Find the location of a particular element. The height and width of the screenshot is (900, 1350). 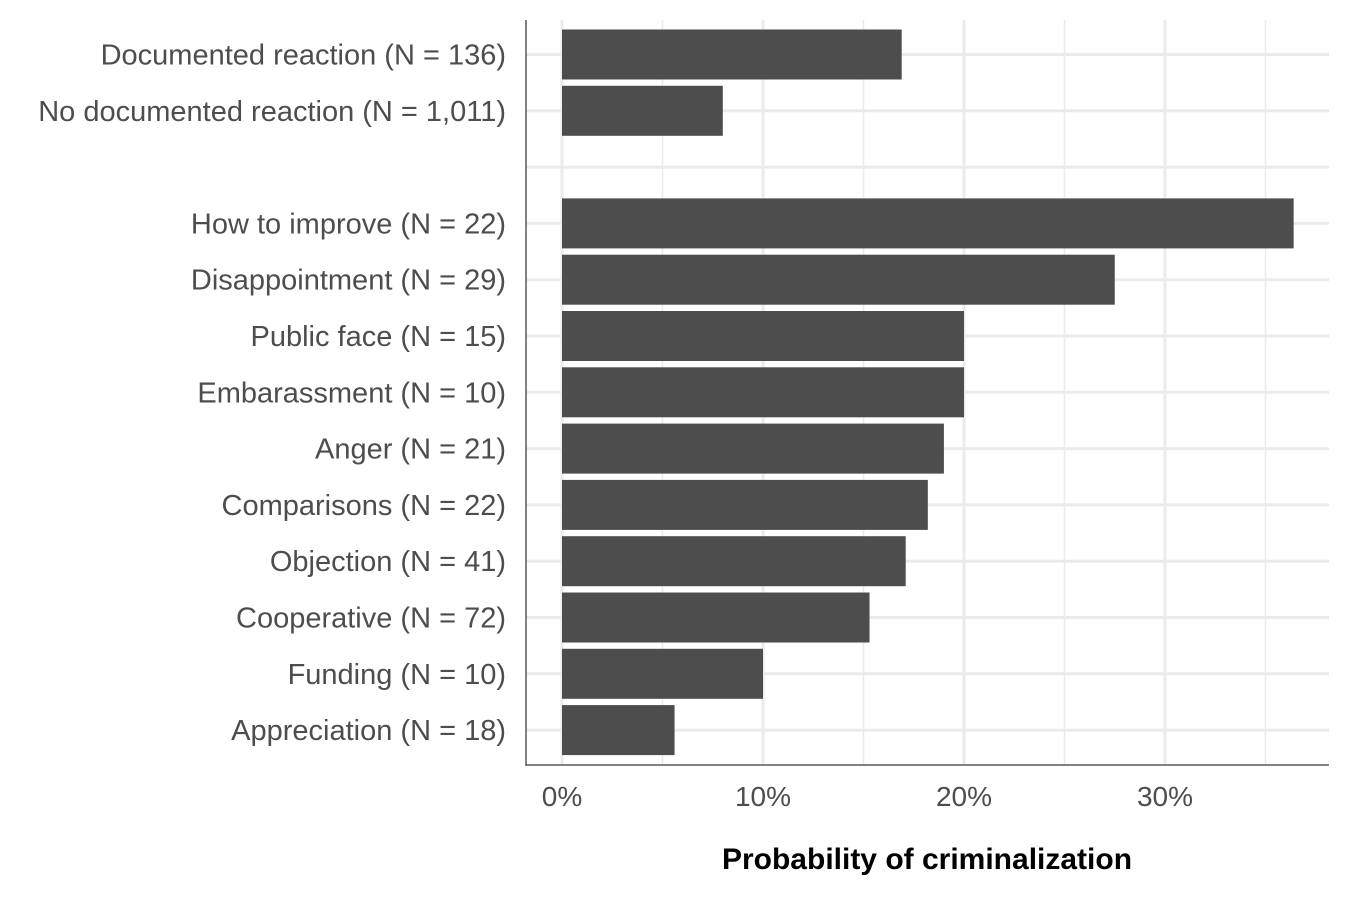

x-tick-label: 0% is located at coordinates (562, 796).